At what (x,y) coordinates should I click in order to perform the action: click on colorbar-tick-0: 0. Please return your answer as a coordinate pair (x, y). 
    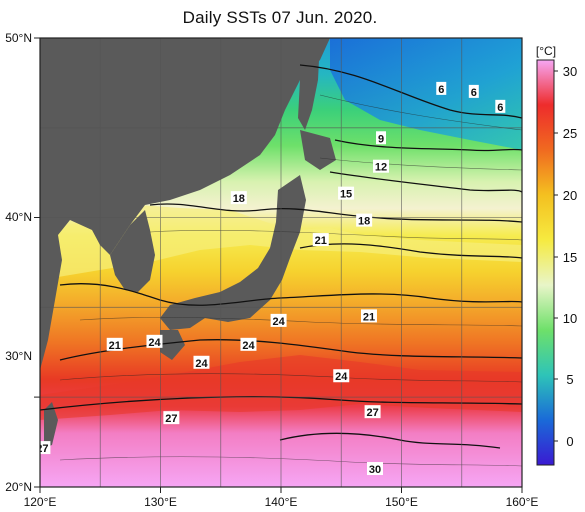
    Looking at the image, I should click on (569, 441).